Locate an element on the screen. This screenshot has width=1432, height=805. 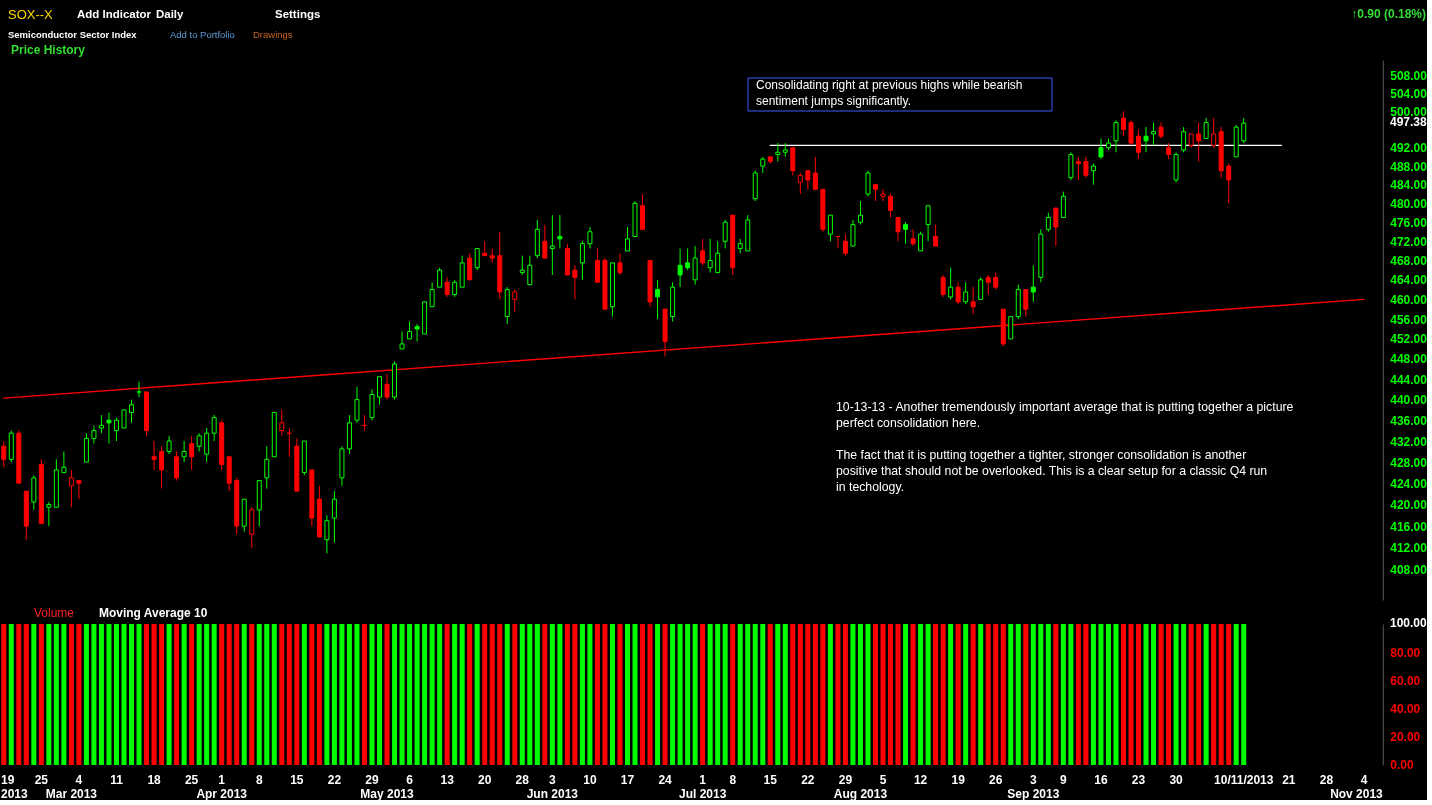
x-tick-label: 9 is located at coordinates (1064, 780).